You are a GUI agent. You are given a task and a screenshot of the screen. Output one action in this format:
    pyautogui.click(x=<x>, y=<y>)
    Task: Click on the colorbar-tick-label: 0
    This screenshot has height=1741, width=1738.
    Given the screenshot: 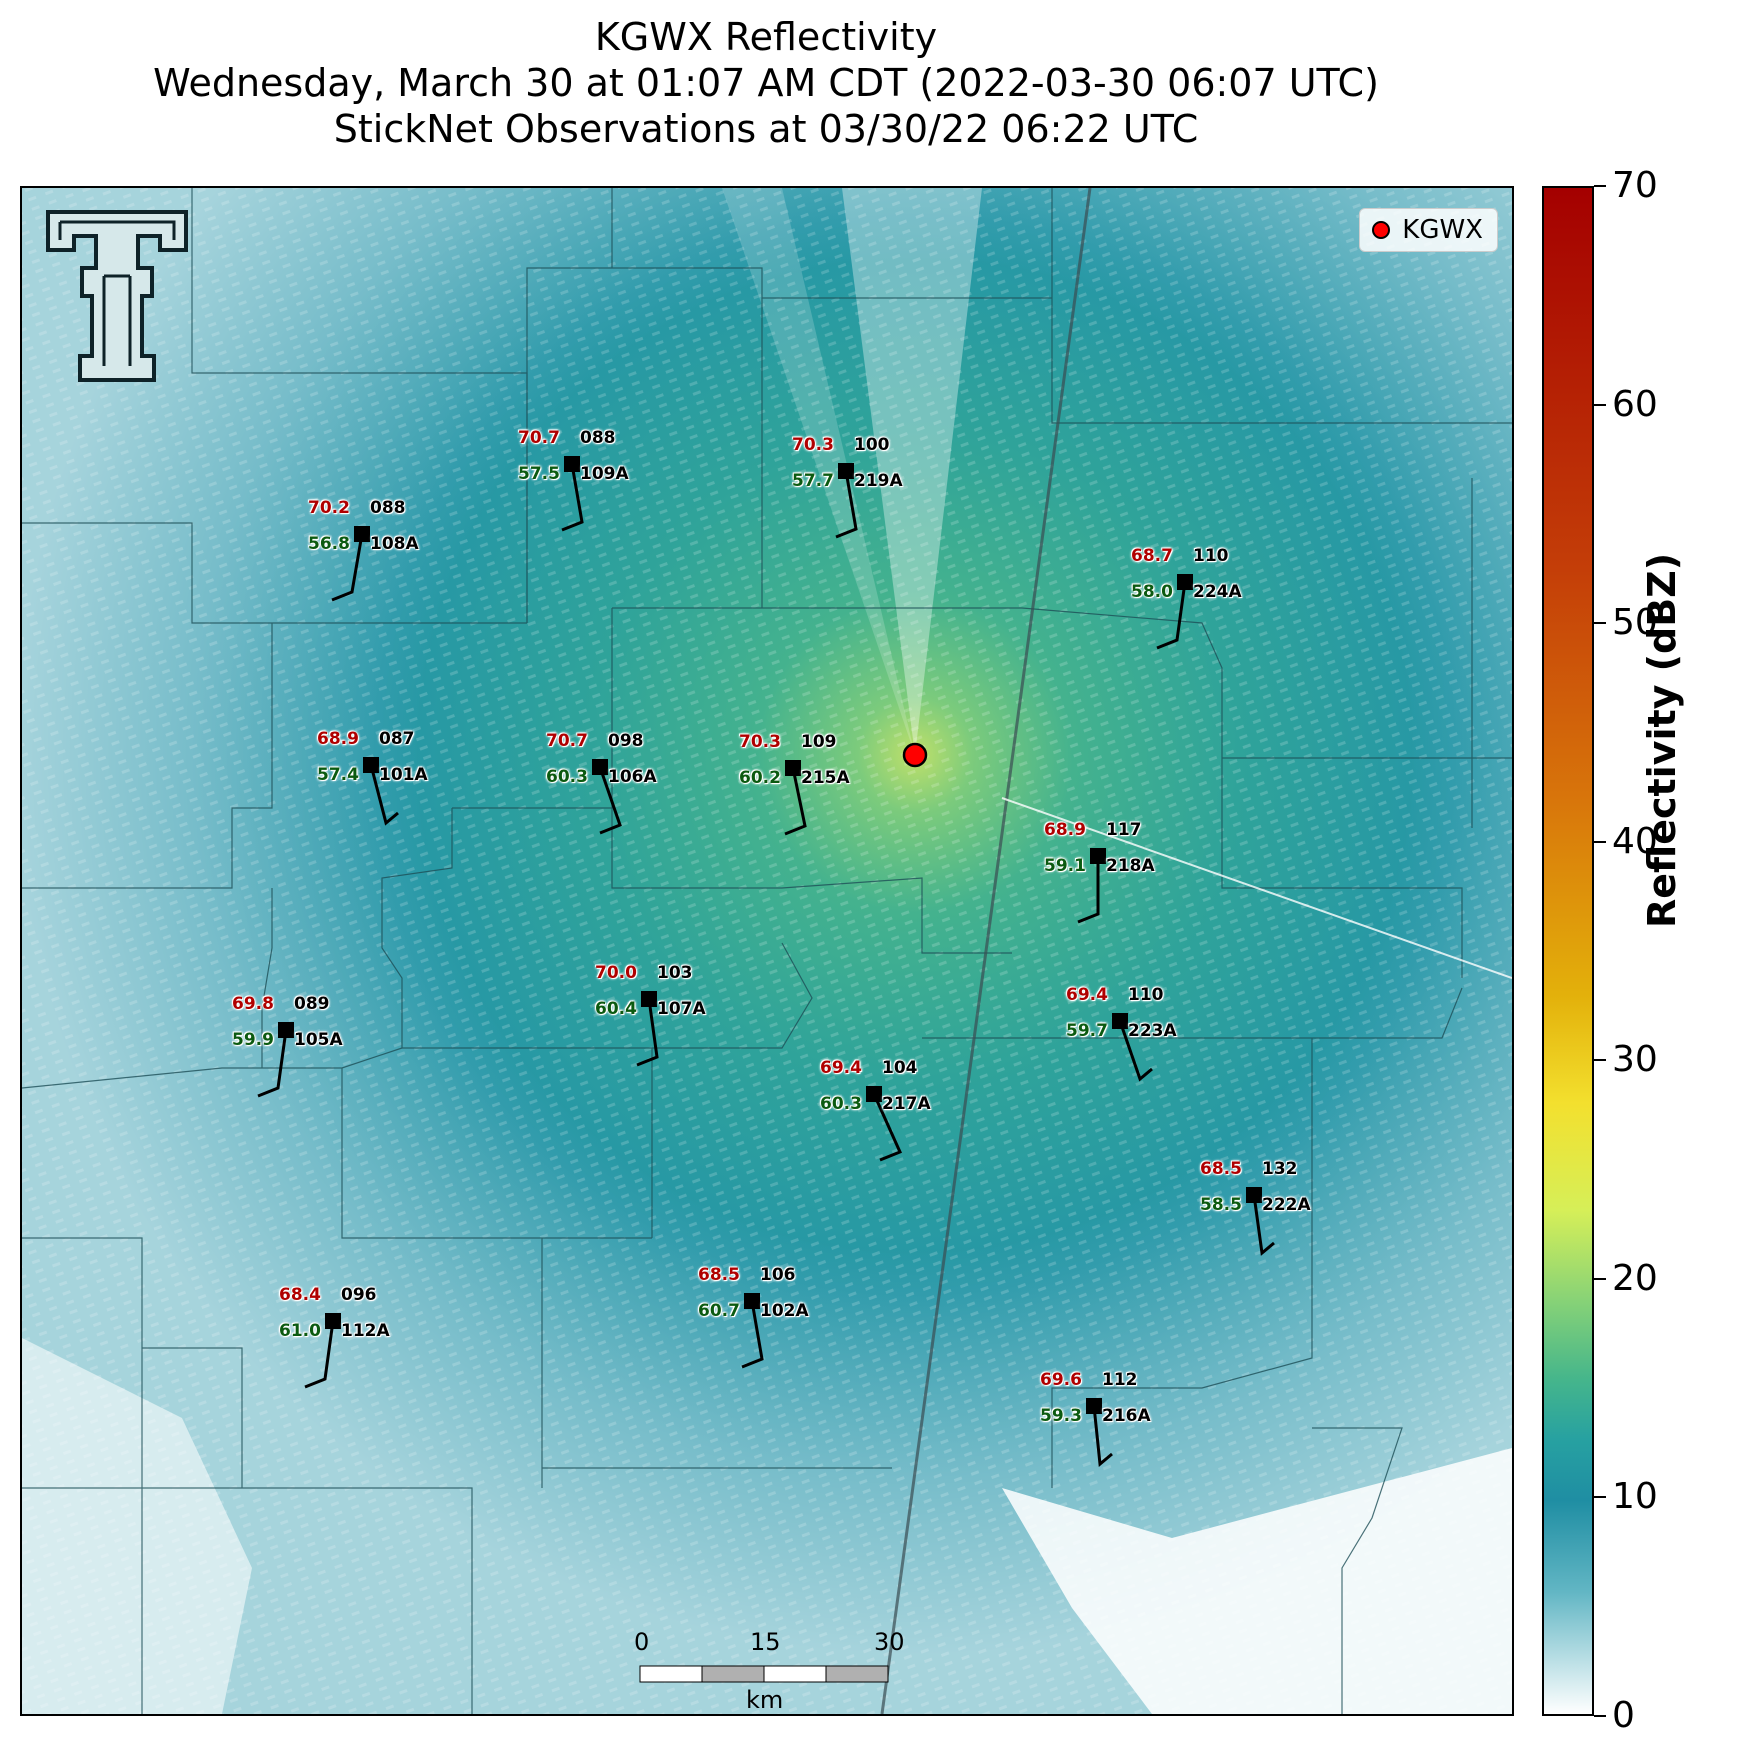 What is the action you would take?
    pyautogui.click(x=1623, y=1715)
    